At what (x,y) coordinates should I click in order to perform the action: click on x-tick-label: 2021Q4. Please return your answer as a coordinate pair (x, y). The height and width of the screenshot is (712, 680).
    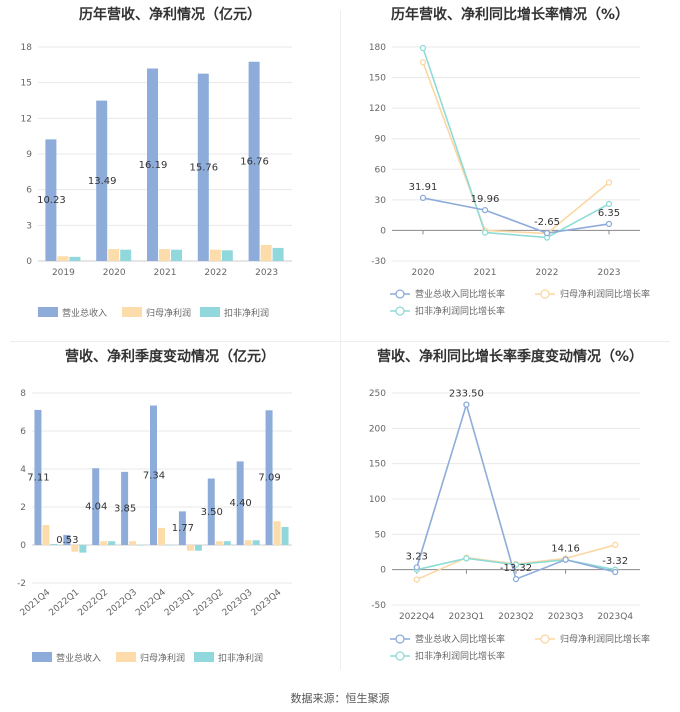
    Looking at the image, I should click on (36, 602).